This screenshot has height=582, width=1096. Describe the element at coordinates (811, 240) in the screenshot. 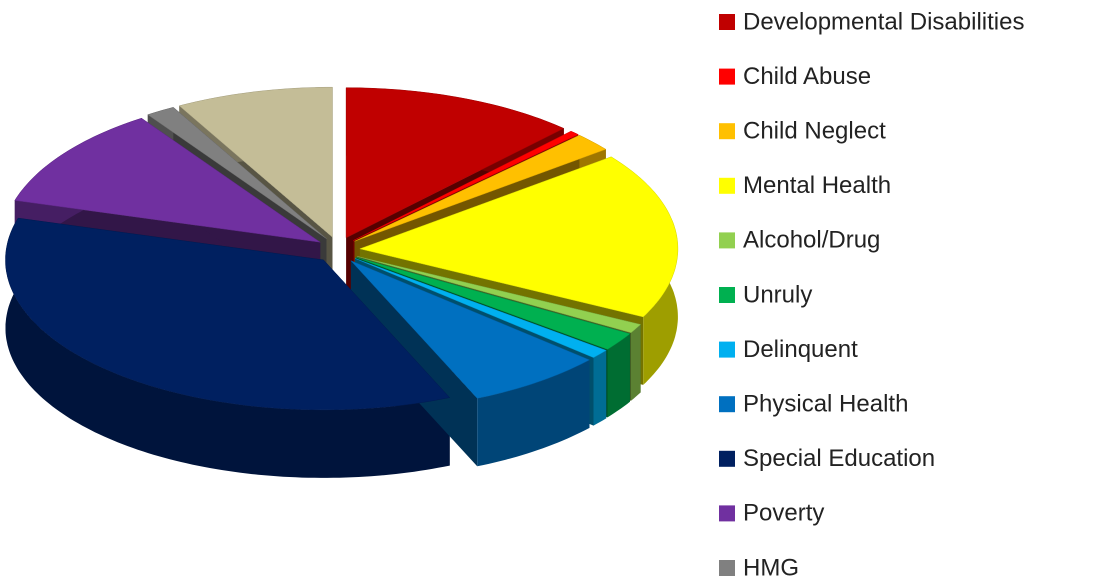

I see `legend-label: Alcohol/Drug` at that location.